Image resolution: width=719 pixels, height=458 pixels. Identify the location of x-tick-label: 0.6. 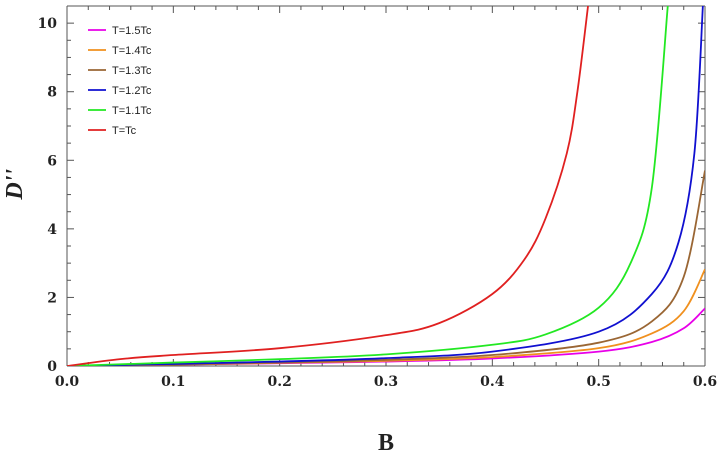
(705, 382).